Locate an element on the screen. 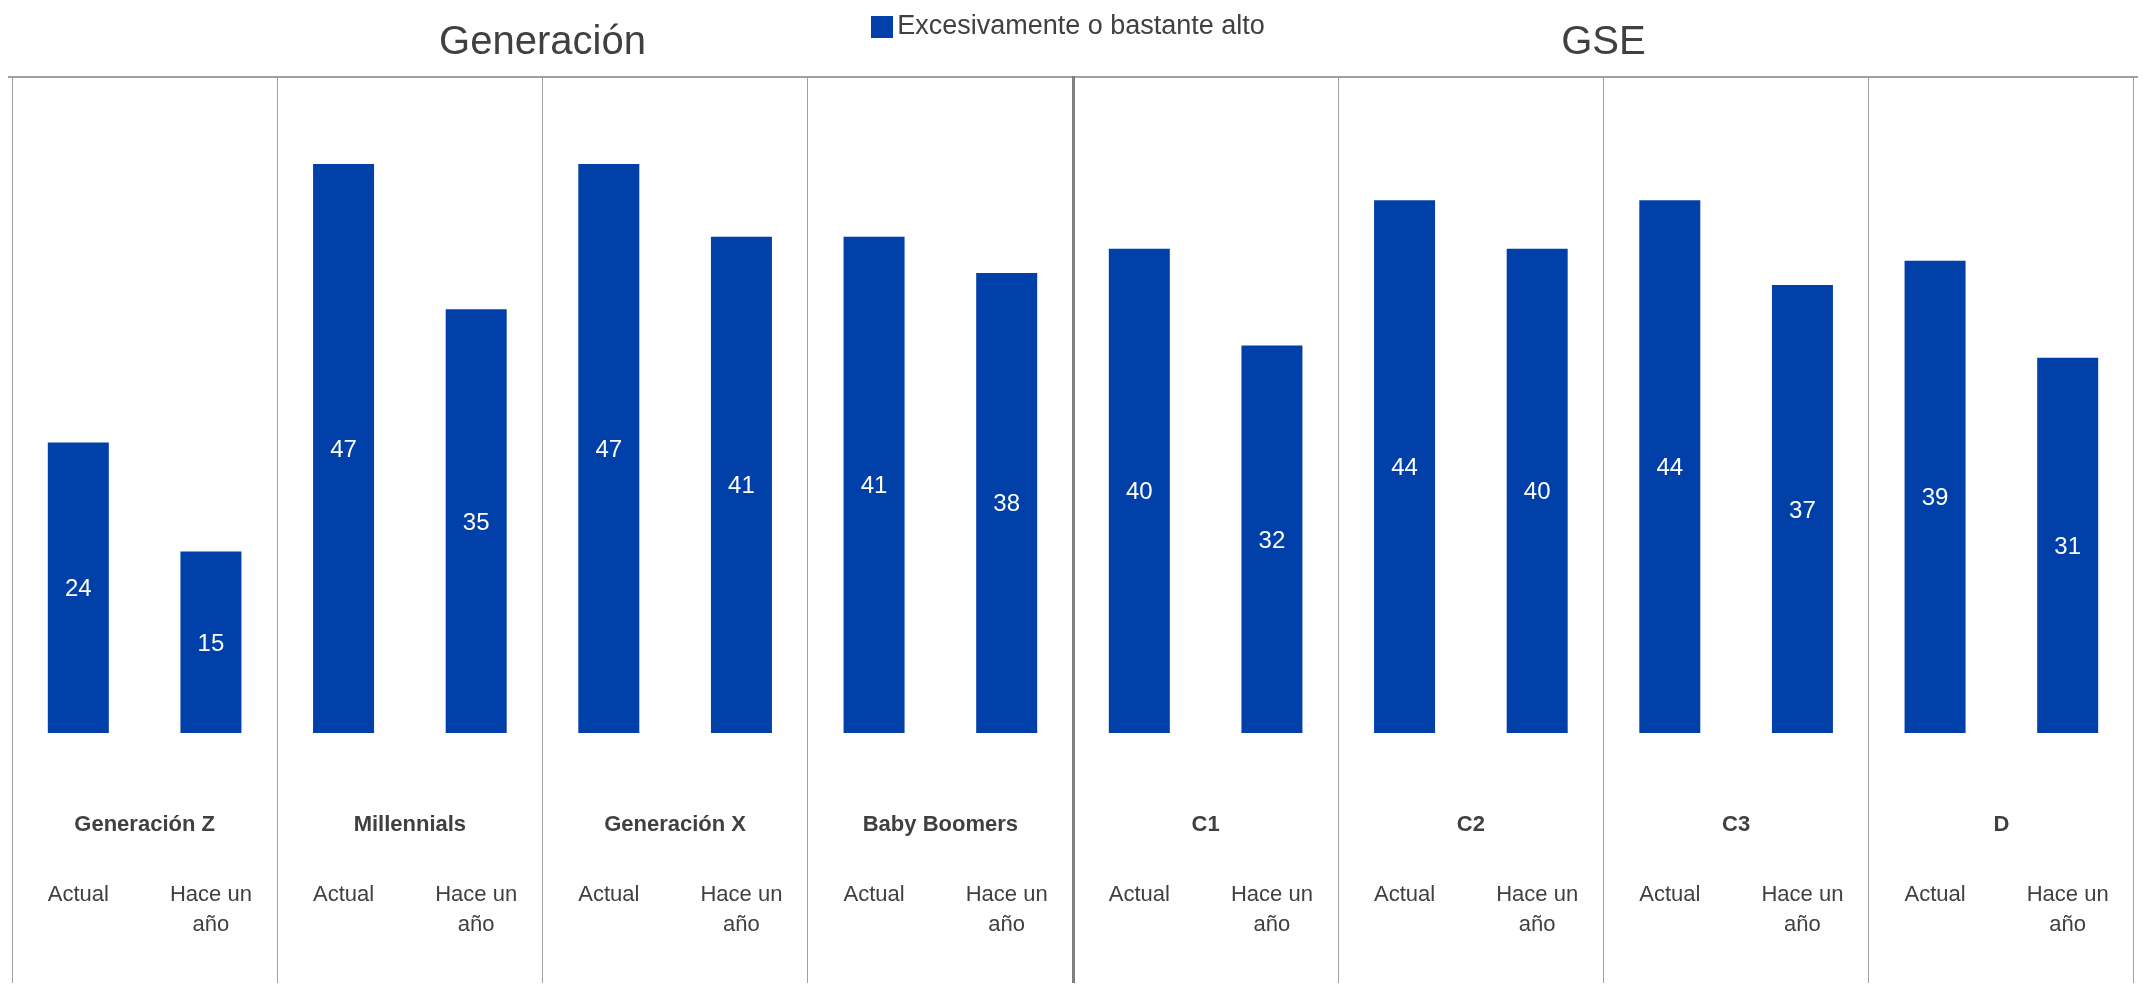 This screenshot has width=2148, height=997. data-label: 15 is located at coordinates (211, 642).